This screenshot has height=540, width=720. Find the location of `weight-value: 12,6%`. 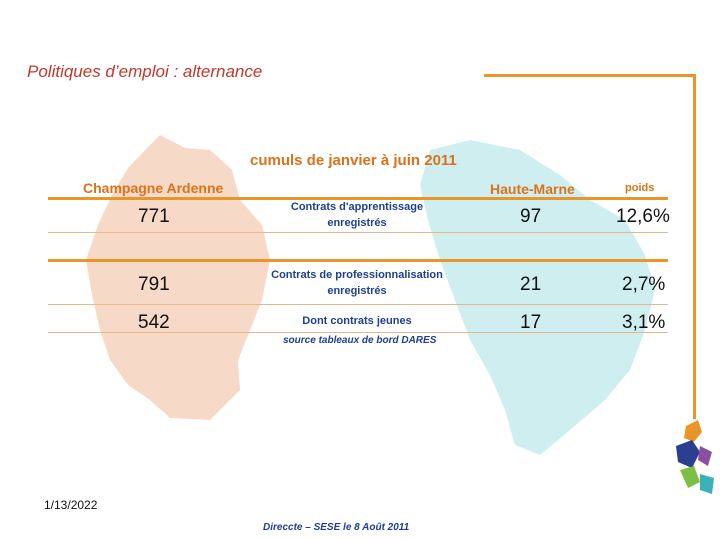

weight-value: 12,6% is located at coordinates (643, 216).